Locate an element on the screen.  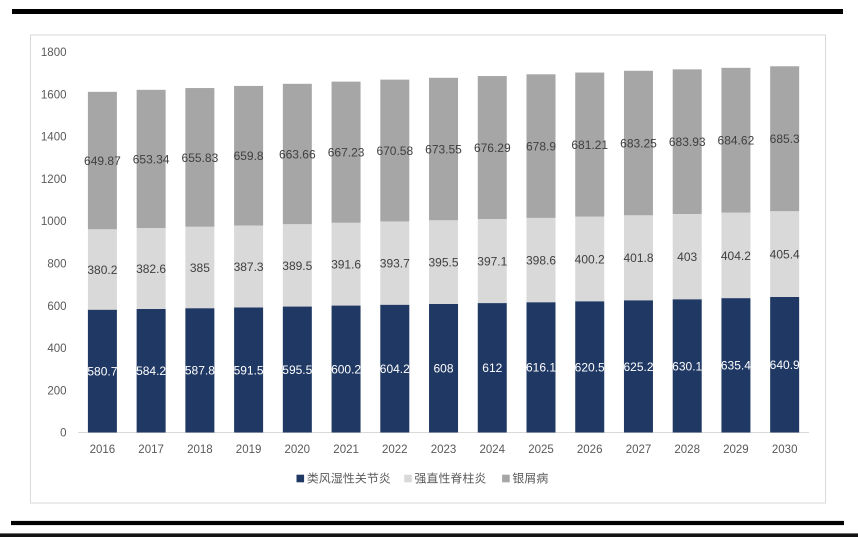
svg-text: 600 is located at coordinates (56, 307).